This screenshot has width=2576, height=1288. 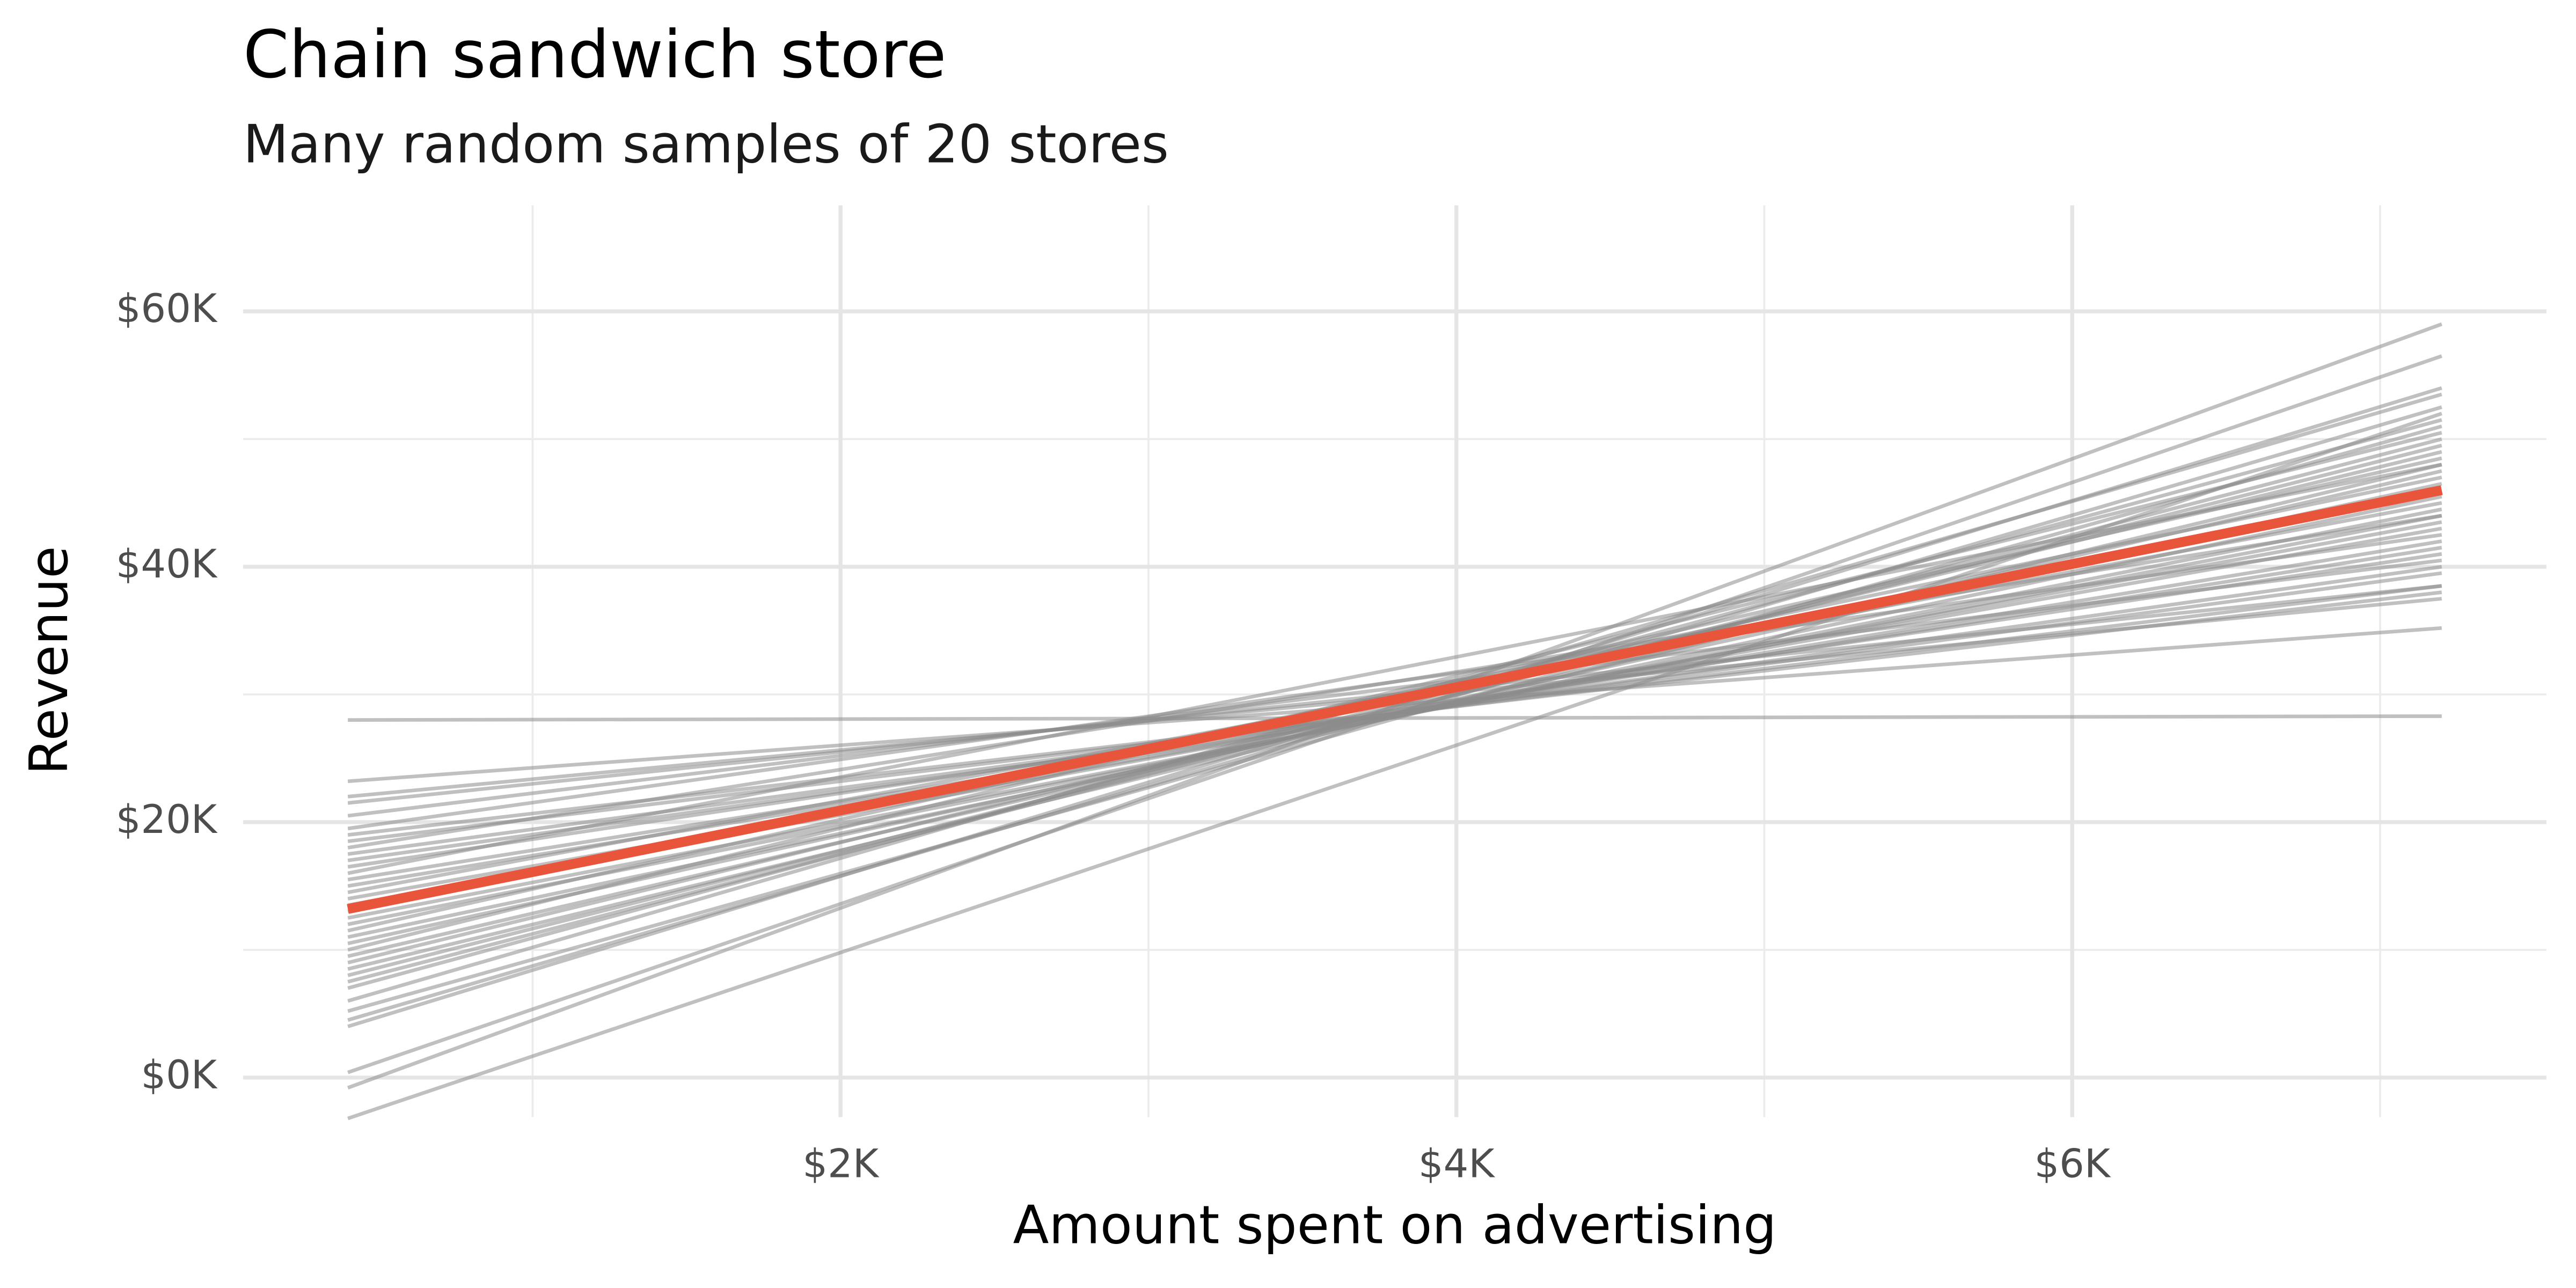 What do you see at coordinates (1456, 1164) in the screenshot?
I see `x-tick-label: $4K` at bounding box center [1456, 1164].